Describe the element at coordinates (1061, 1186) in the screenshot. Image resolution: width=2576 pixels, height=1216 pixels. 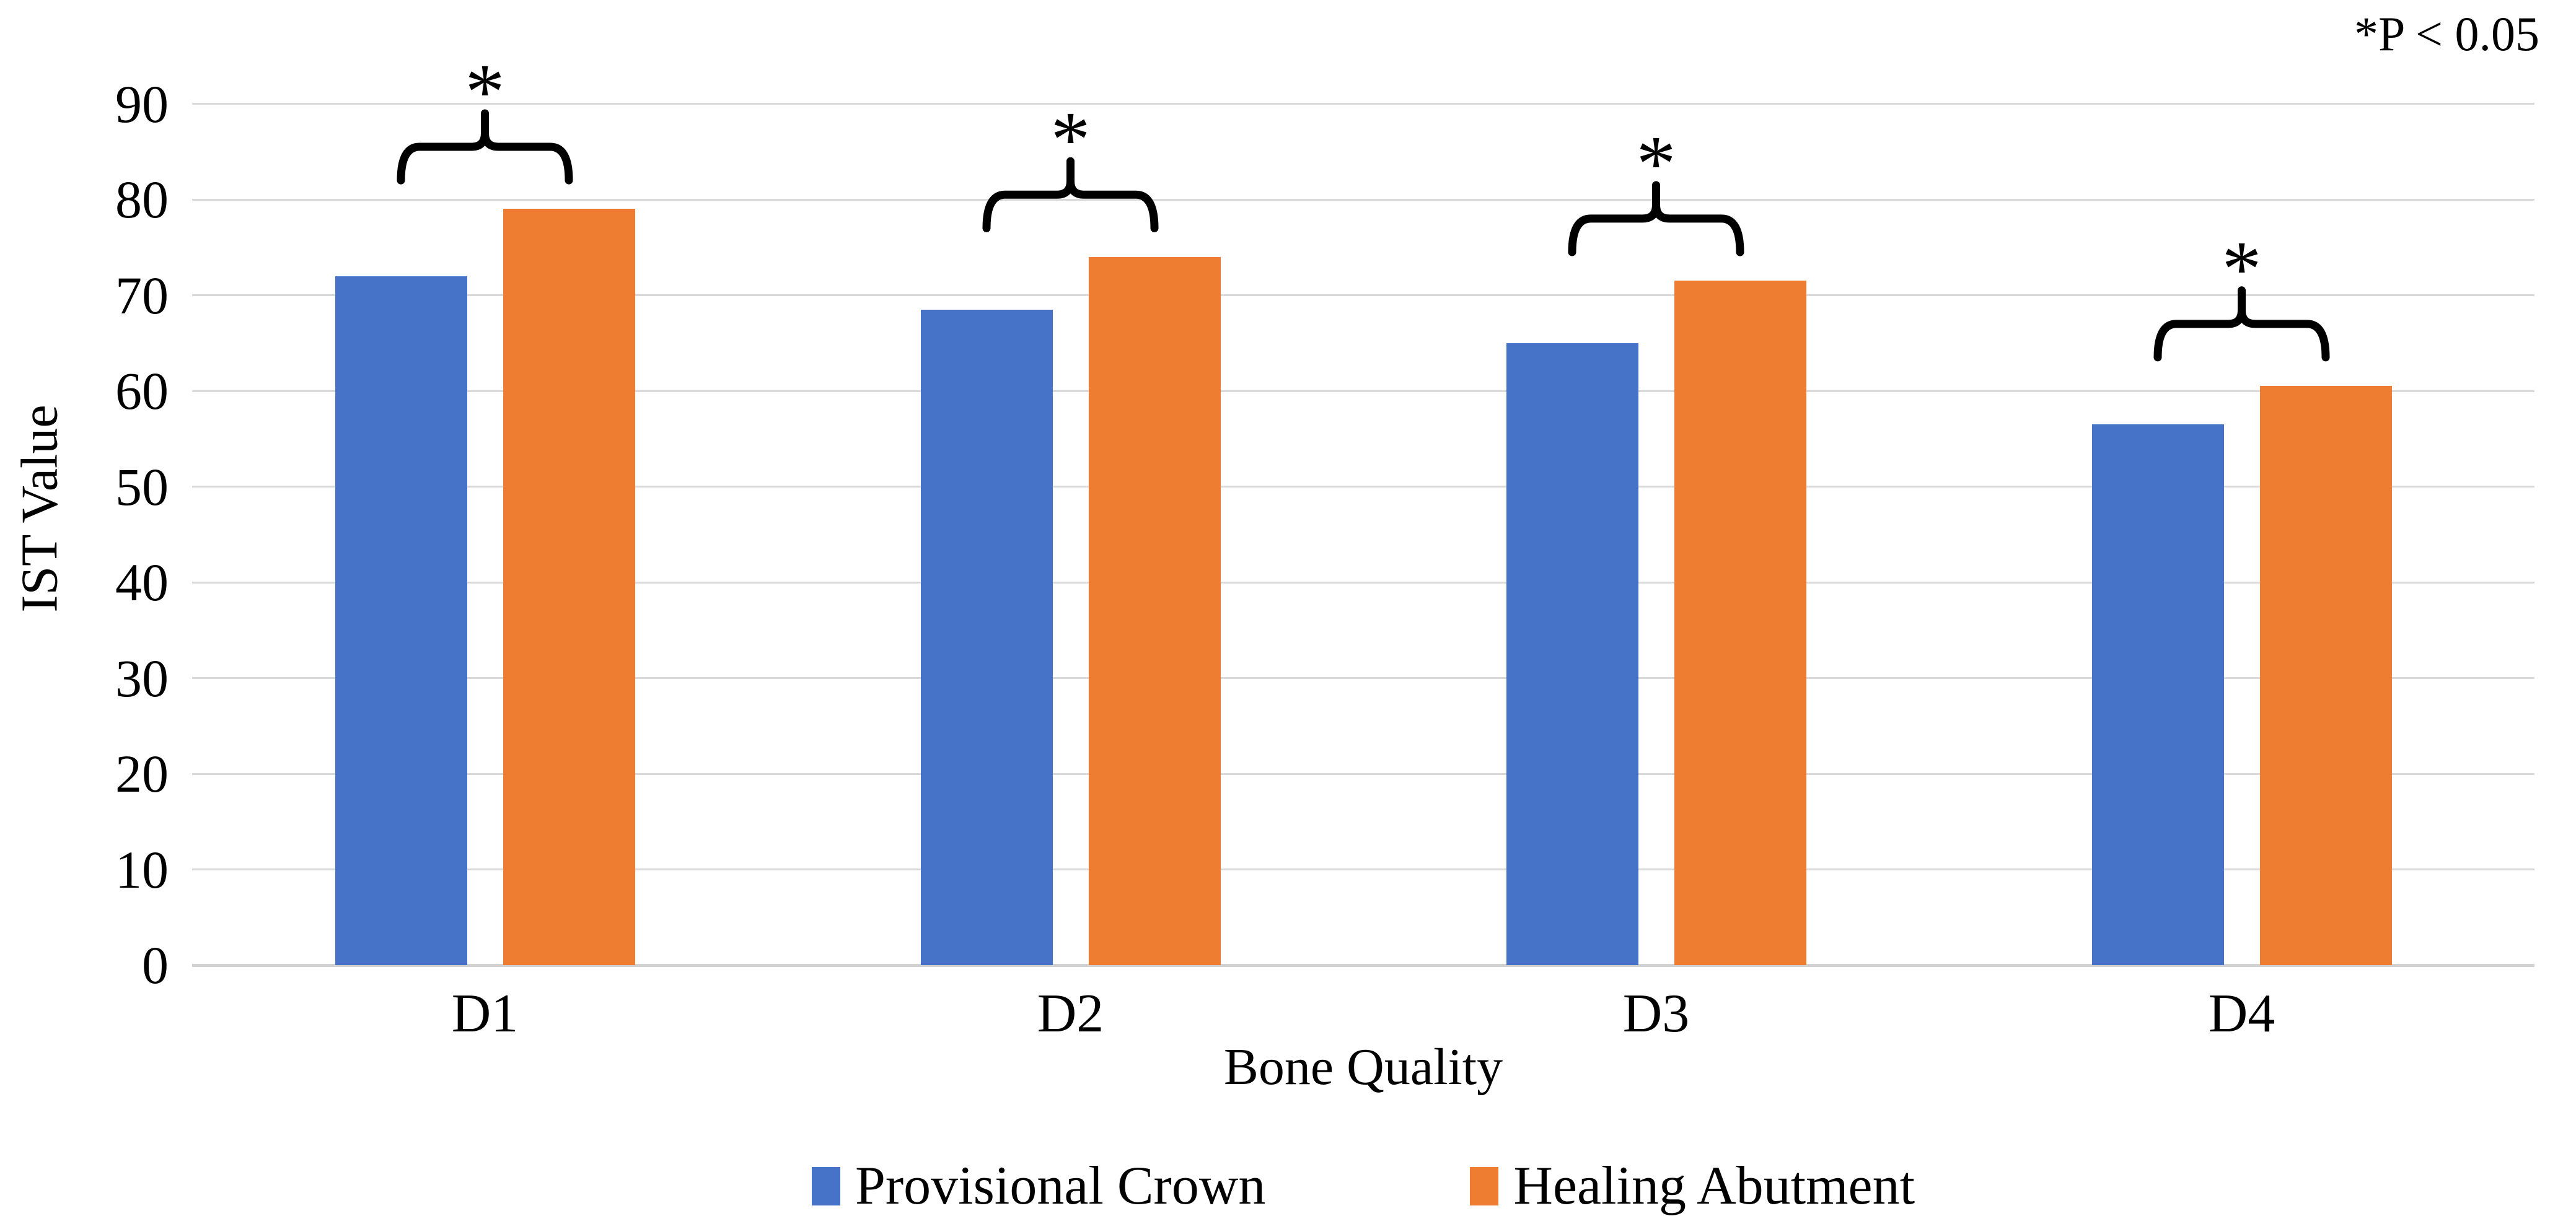
I see `legend-label-provisional-crown: Provisional Crown` at that location.